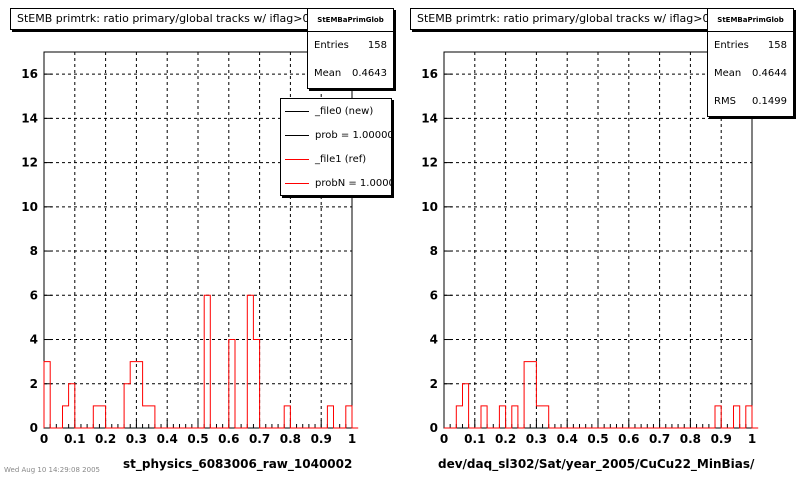 The image size is (800, 484). Describe the element at coordinates (341, 159) in the screenshot. I see `legend-label: _file1 (ref)` at that location.